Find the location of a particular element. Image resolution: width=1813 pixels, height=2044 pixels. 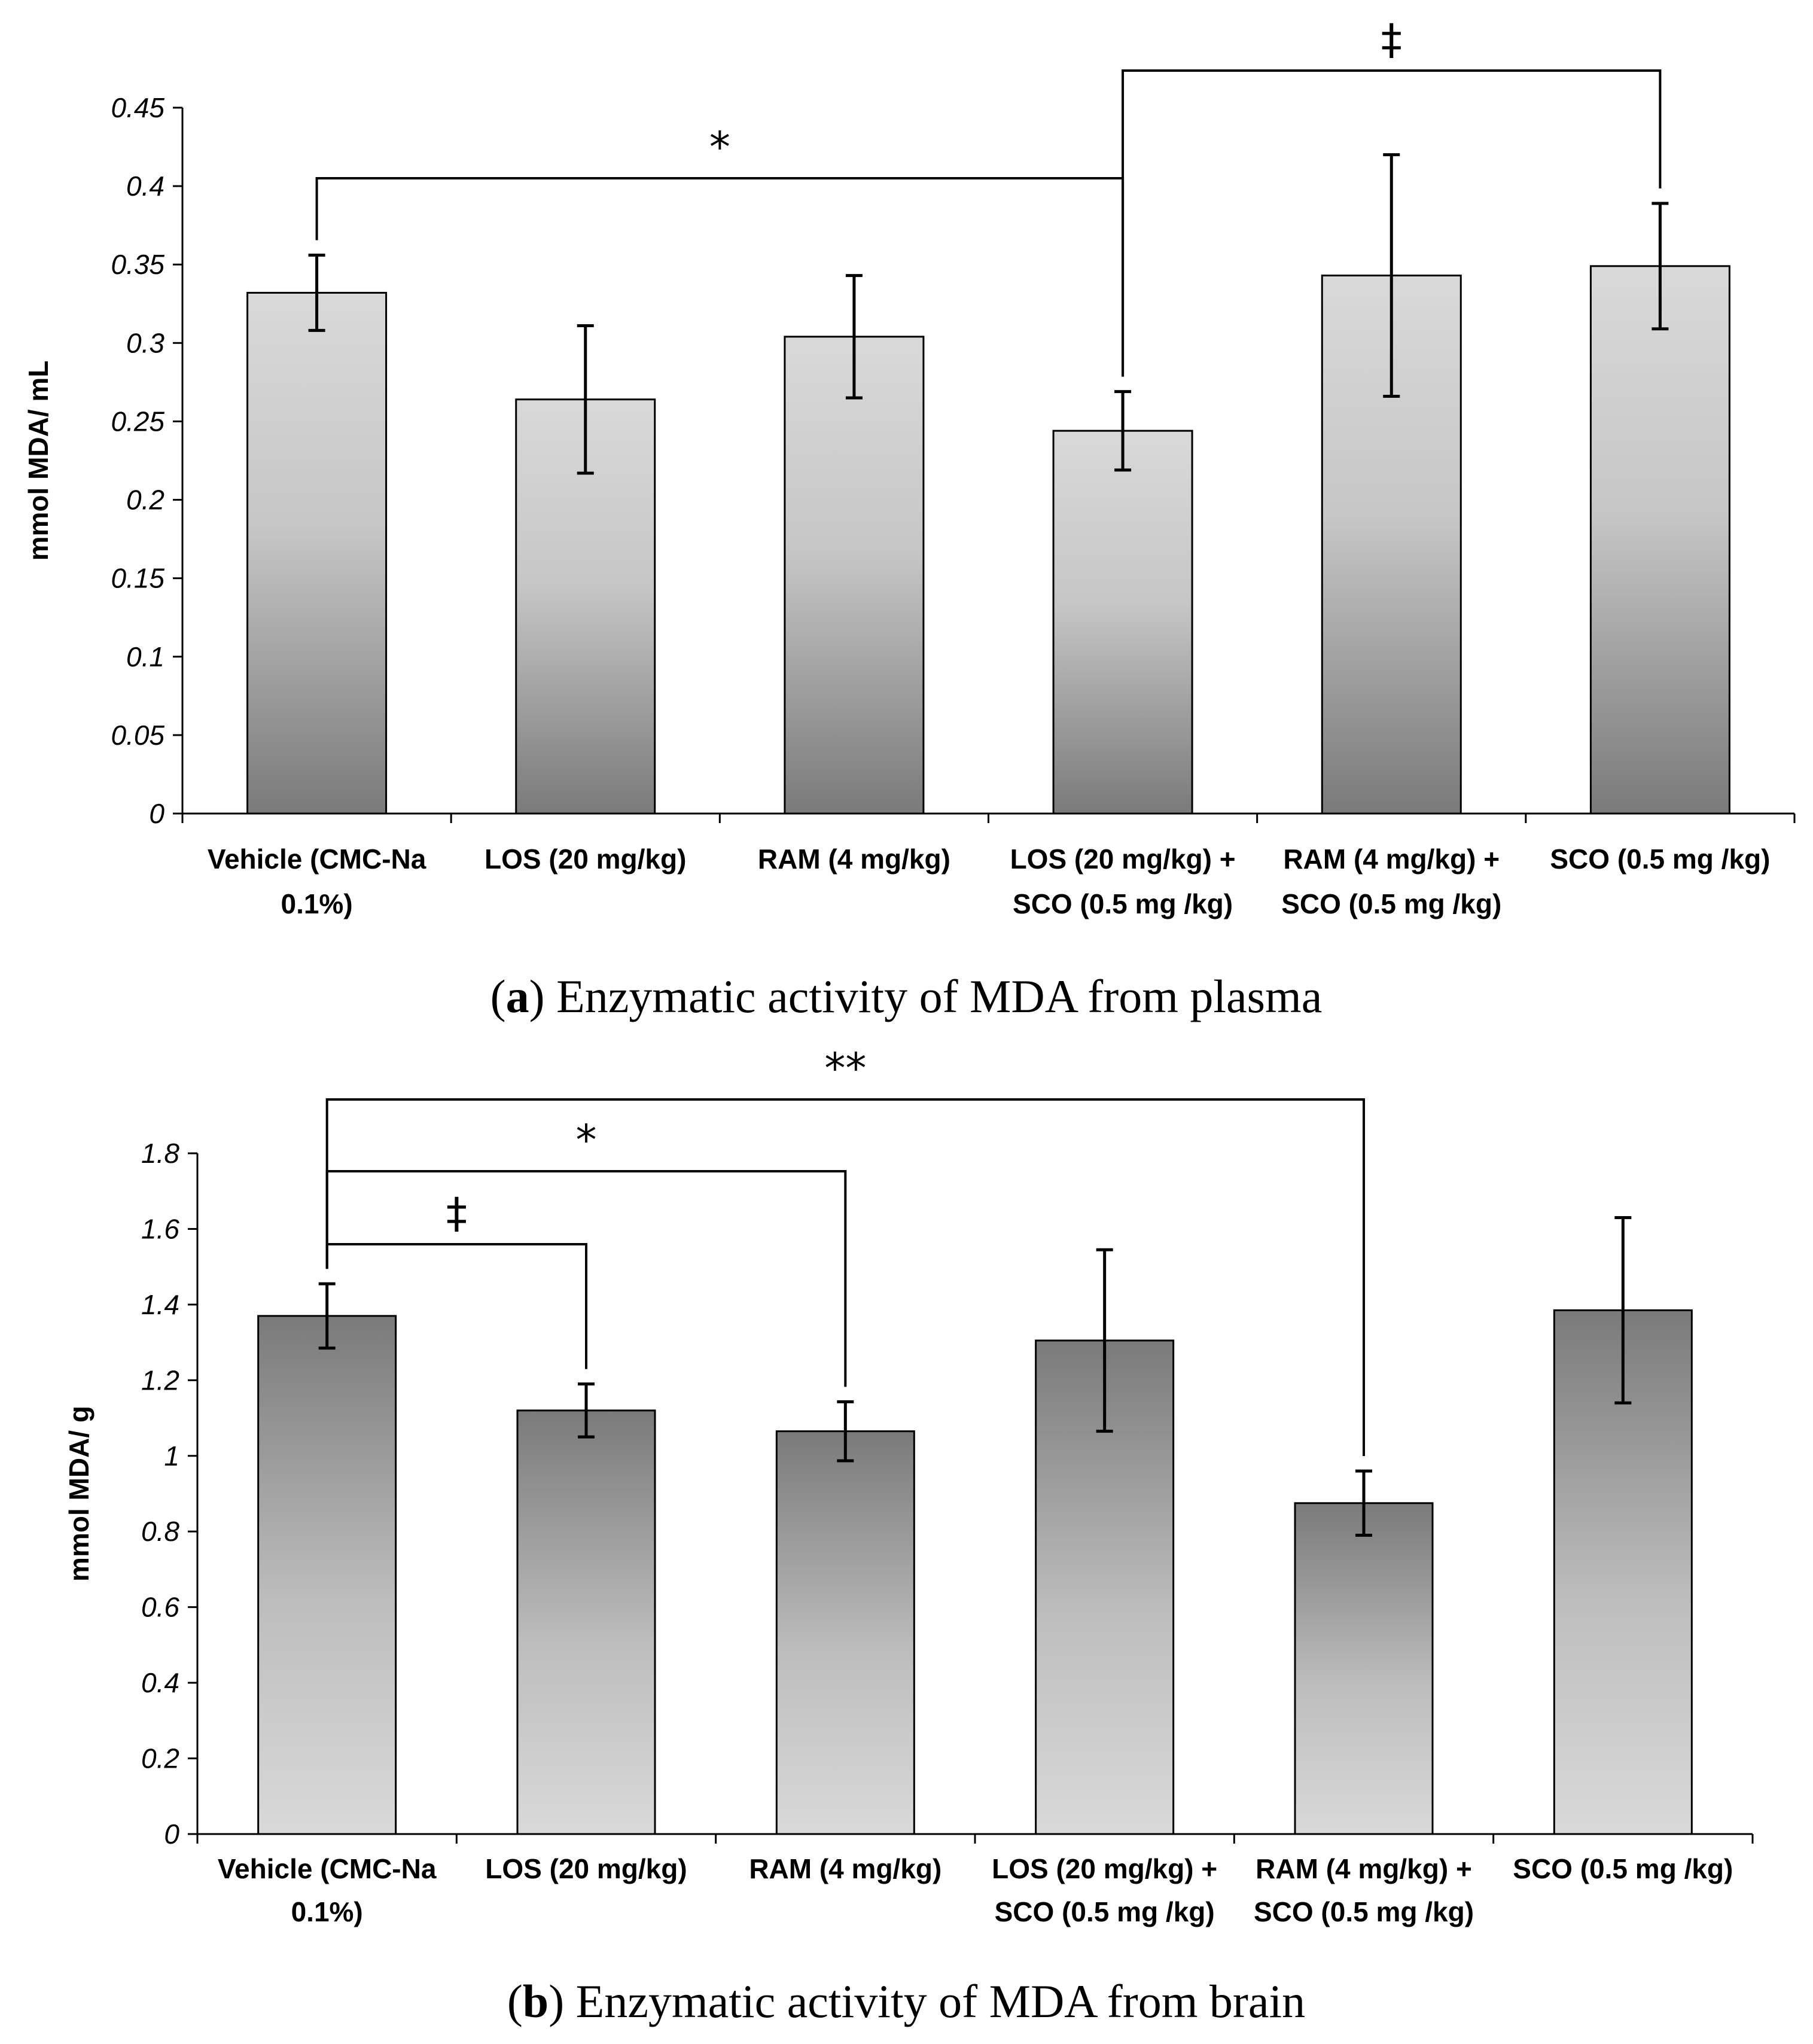

y-tick-label: 0.6 is located at coordinates (160, 1607).